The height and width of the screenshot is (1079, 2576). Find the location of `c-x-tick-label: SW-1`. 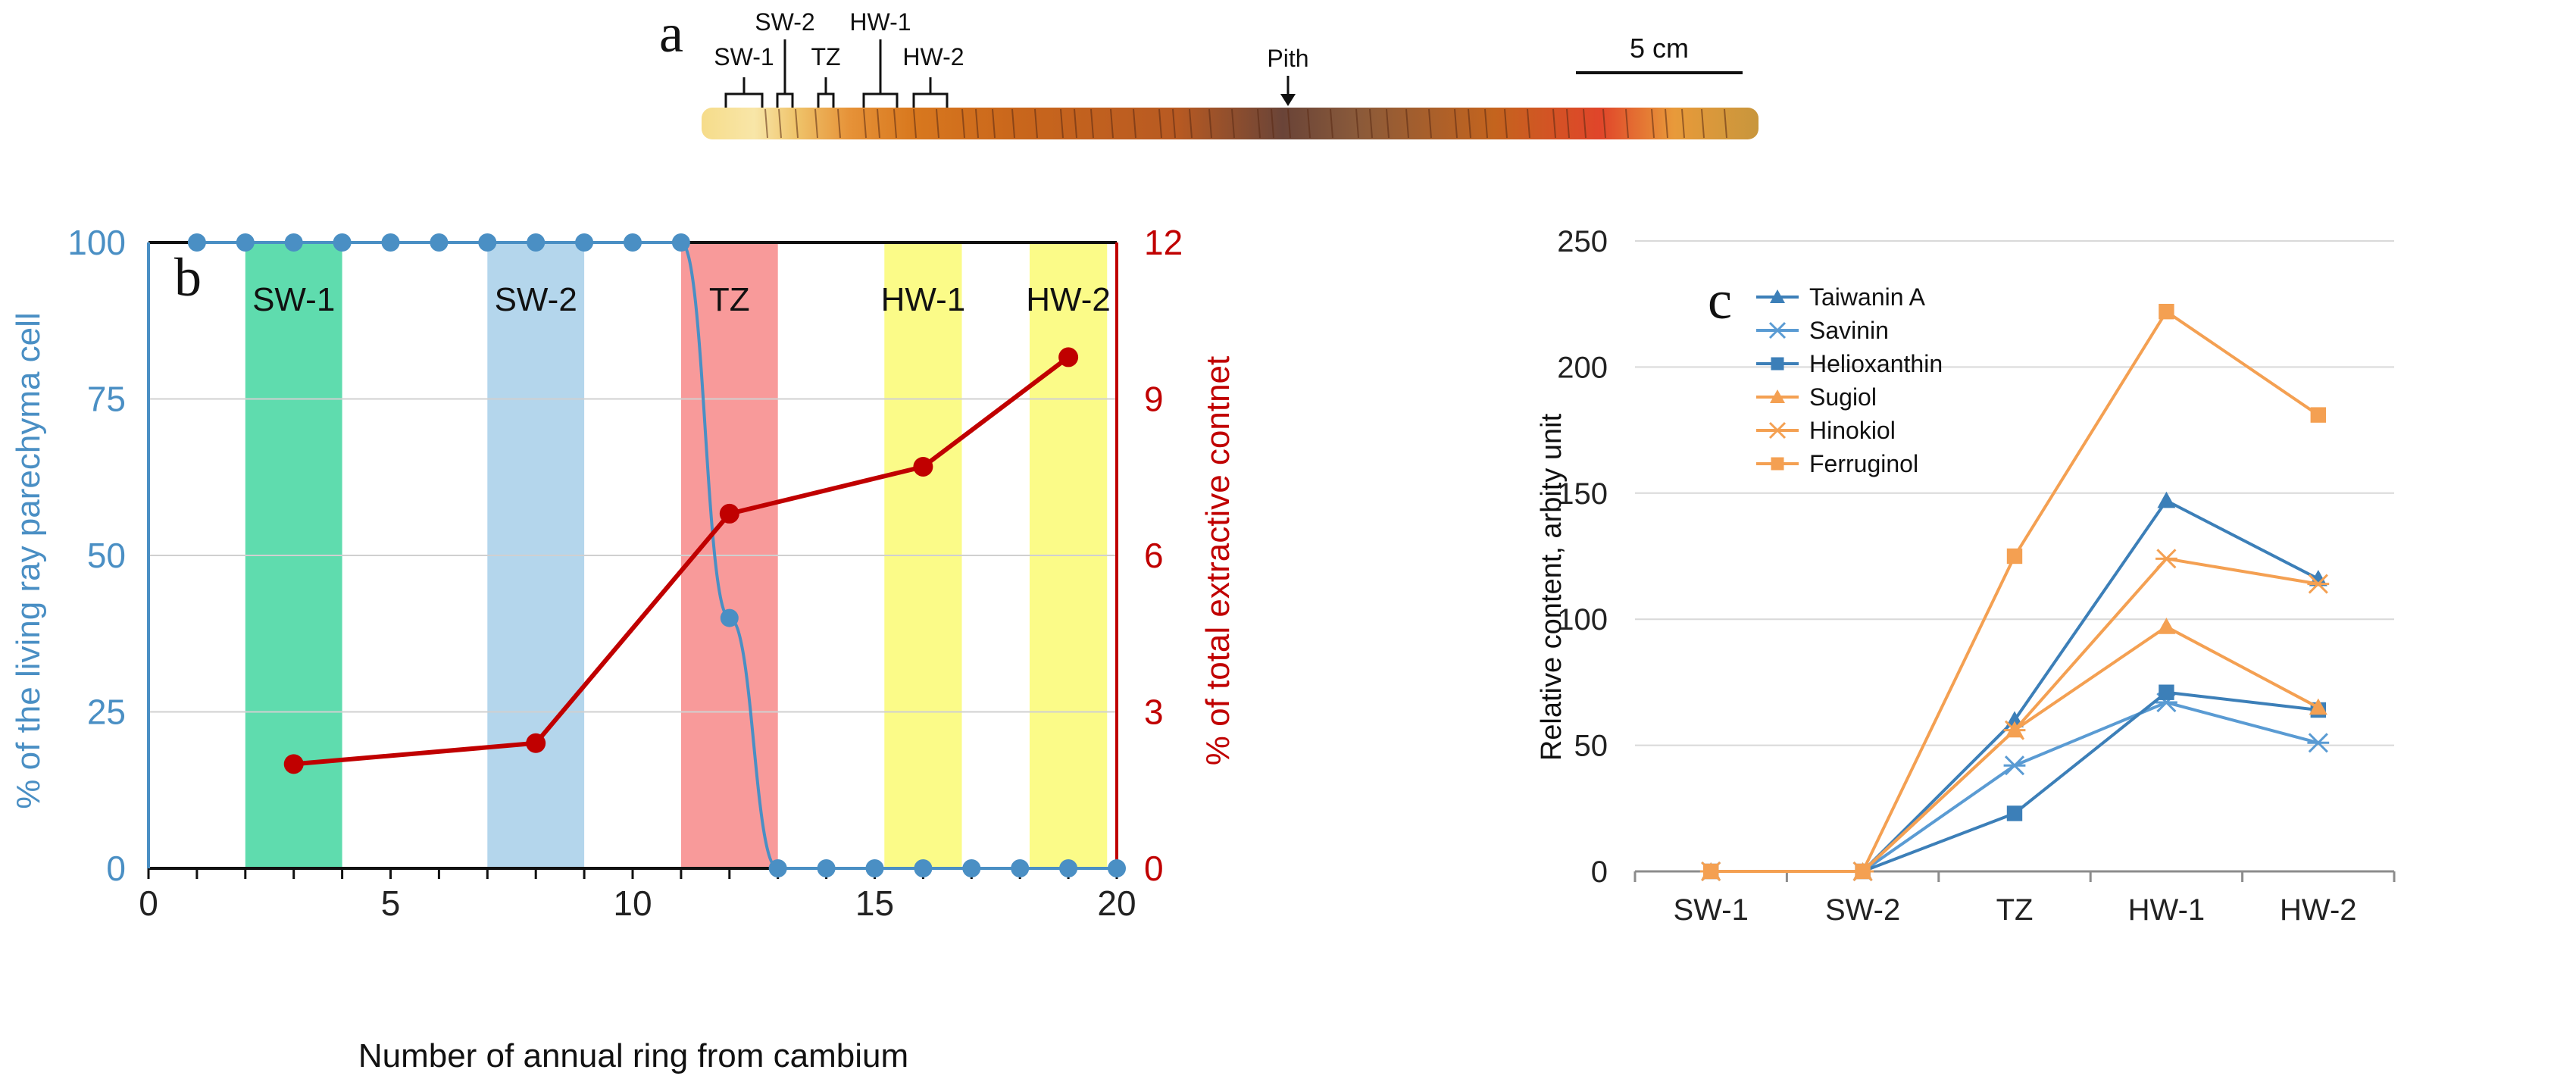

c-x-tick-label: SW-1 is located at coordinates (1712, 910).